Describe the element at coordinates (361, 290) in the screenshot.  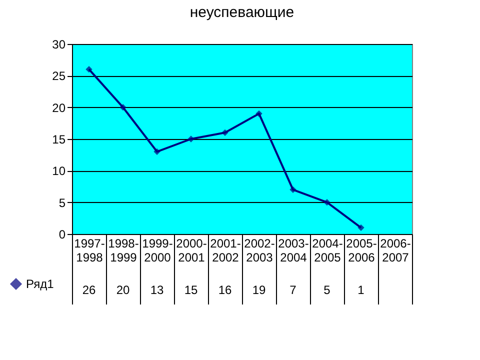
I see `data-label: 1` at that location.